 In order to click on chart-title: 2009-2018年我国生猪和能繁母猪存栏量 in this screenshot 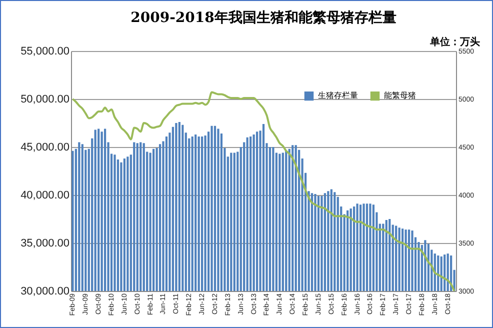, I will do `click(263, 18)`.